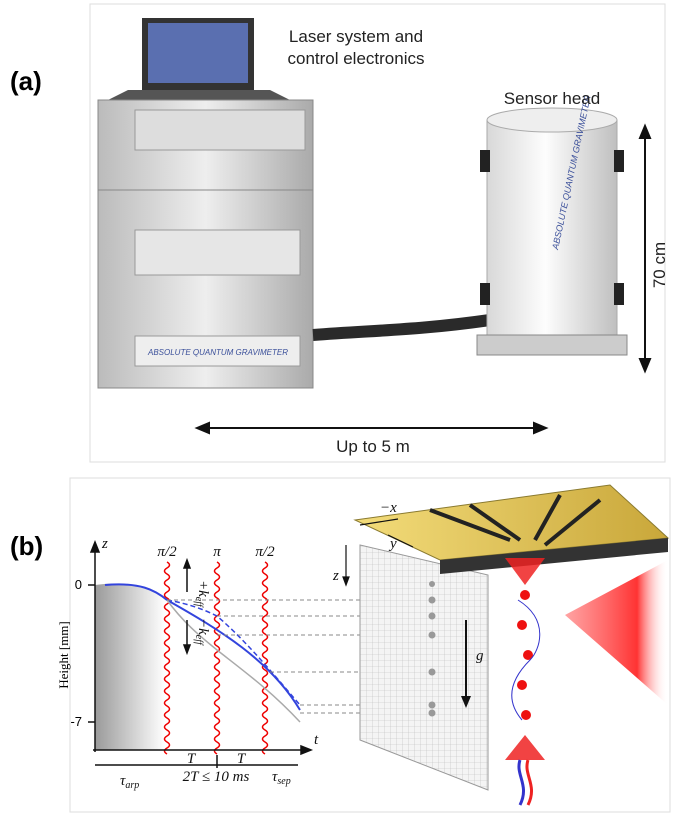 Image resolution: width=681 pixels, height=817 pixels. I want to click on caption: Sensor head, so click(552, 98).